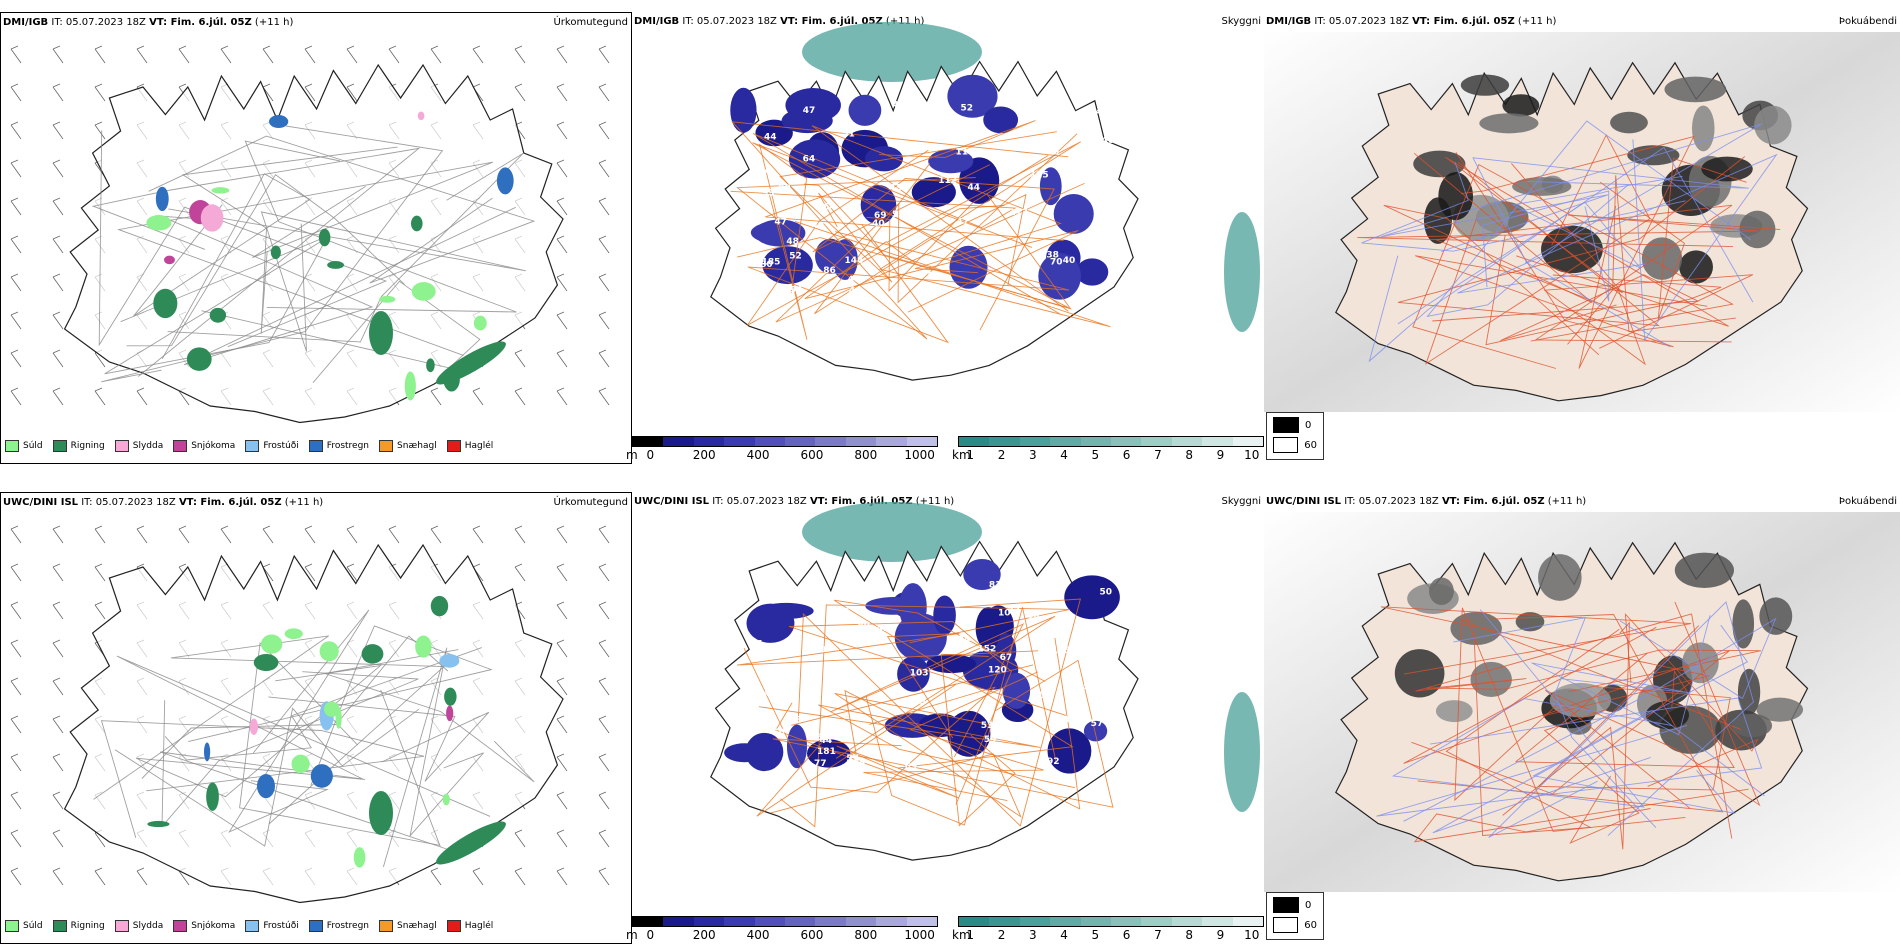 Image resolution: width=1900 pixels, height=950 pixels. What do you see at coordinates (878, 224) in the screenshot?
I see `cloud-base-label: 40` at bounding box center [878, 224].